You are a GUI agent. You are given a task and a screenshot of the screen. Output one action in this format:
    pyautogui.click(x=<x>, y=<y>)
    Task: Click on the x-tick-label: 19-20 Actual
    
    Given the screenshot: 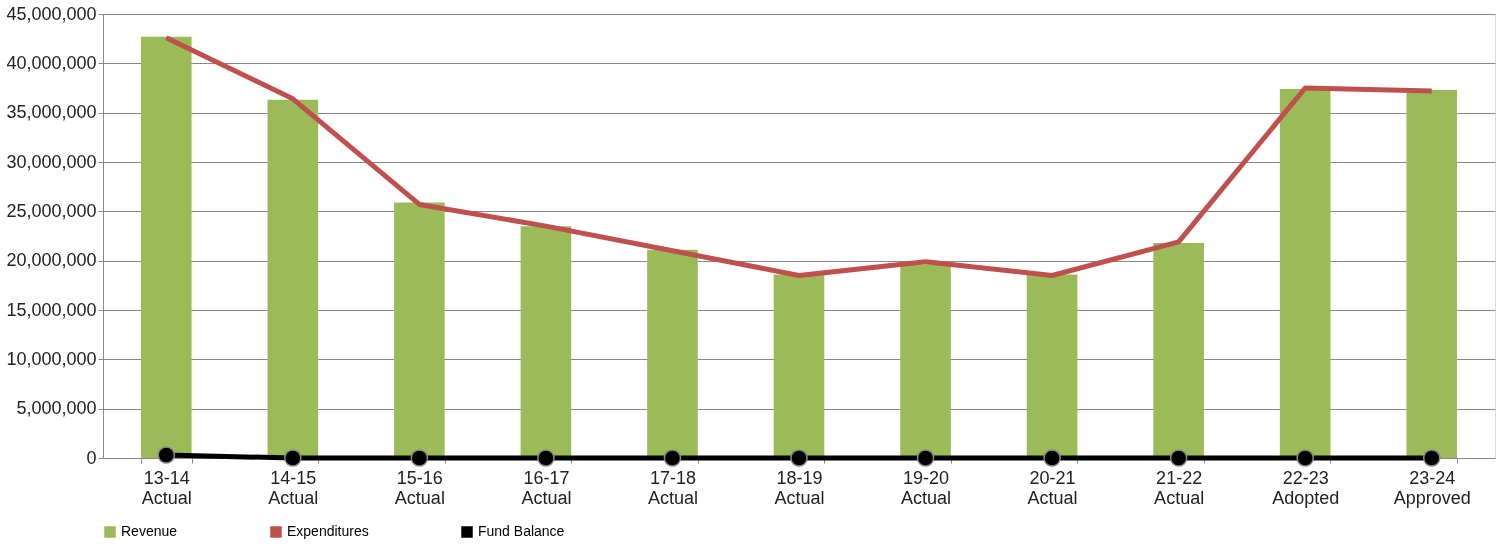 What is the action you would take?
    pyautogui.click(x=926, y=487)
    